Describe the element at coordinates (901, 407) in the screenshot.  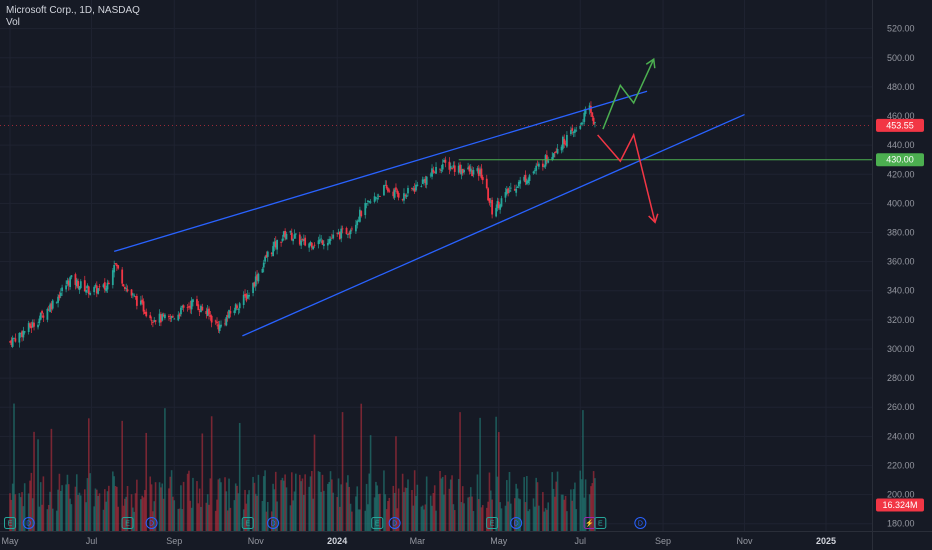
I see `y-tick-label: 260.00` at that location.